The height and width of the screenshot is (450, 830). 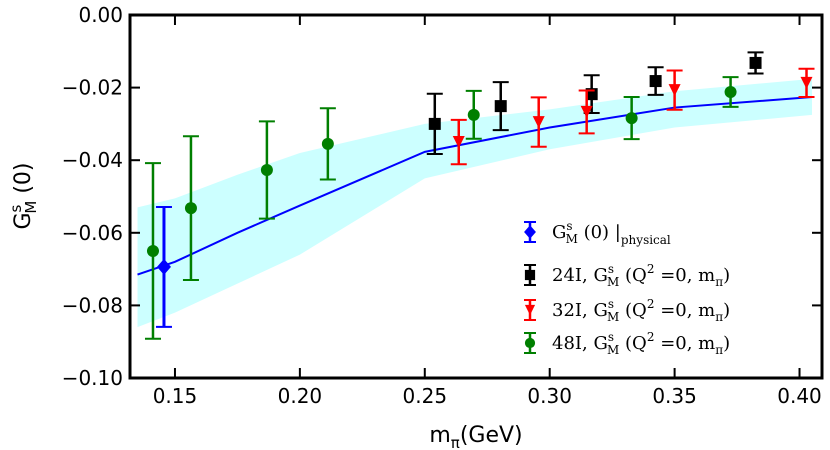 What do you see at coordinates (300, 396) in the screenshot?
I see `x-tick-label: 0.20` at bounding box center [300, 396].